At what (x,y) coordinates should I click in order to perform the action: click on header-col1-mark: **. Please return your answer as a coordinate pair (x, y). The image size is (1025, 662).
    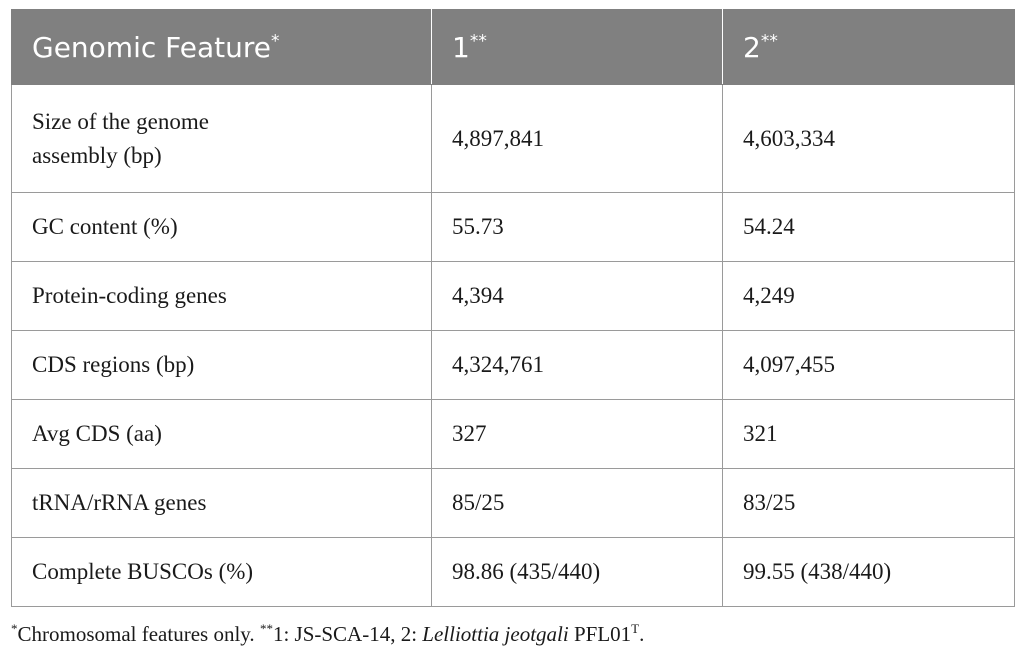
    Looking at the image, I should click on (478, 41).